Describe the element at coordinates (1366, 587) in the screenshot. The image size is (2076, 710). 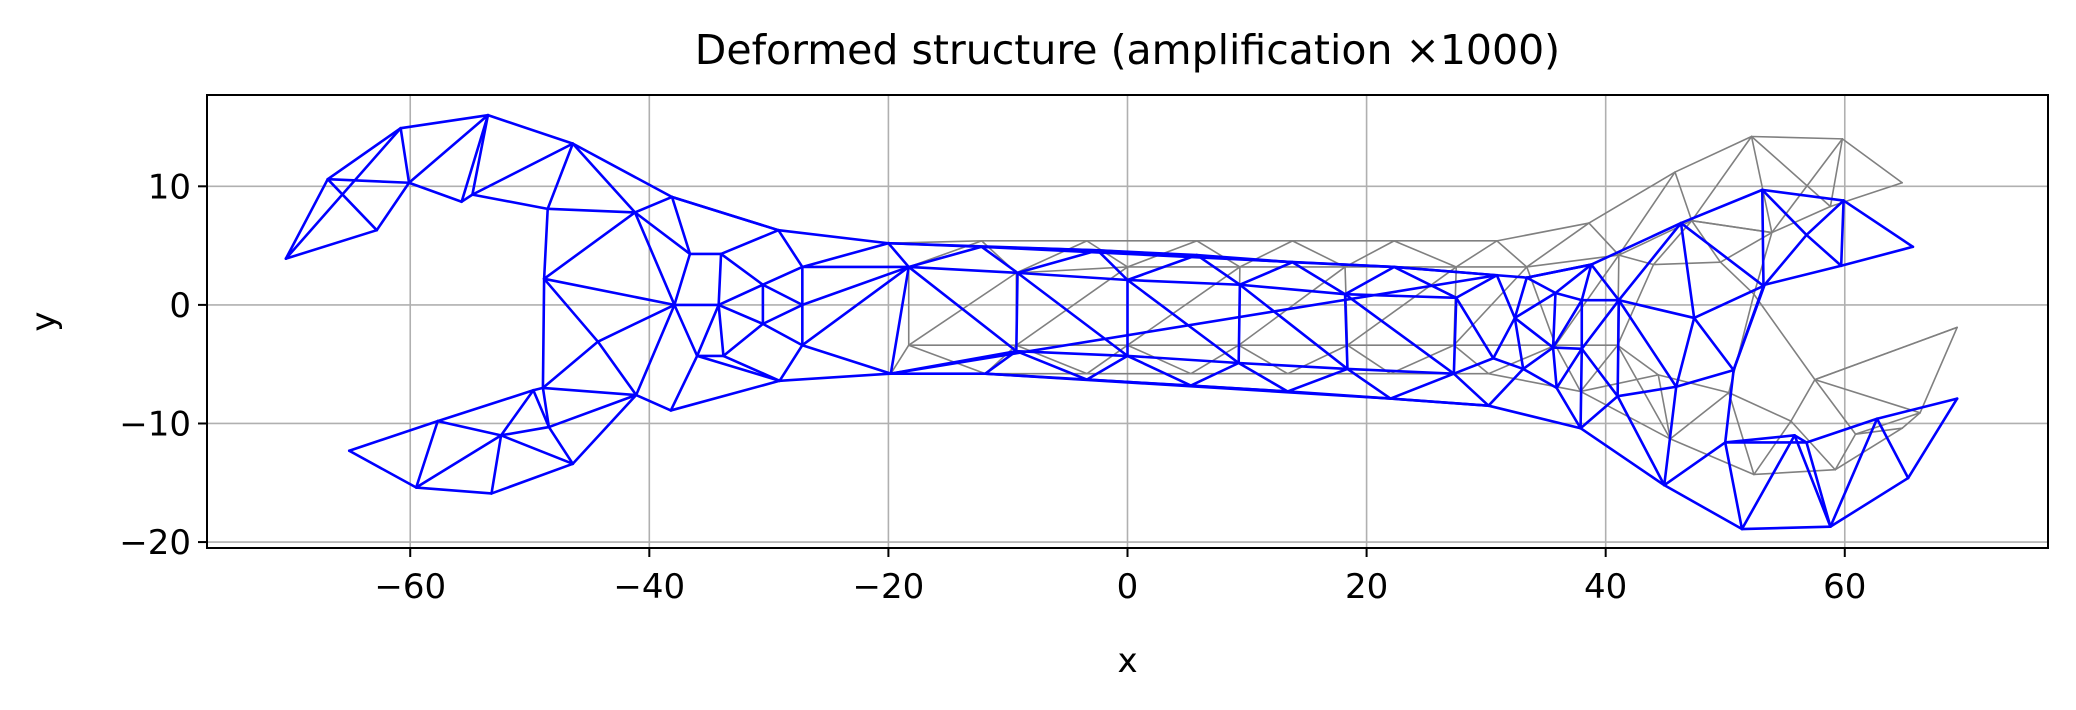
I see `x-tick-label: 20` at that location.